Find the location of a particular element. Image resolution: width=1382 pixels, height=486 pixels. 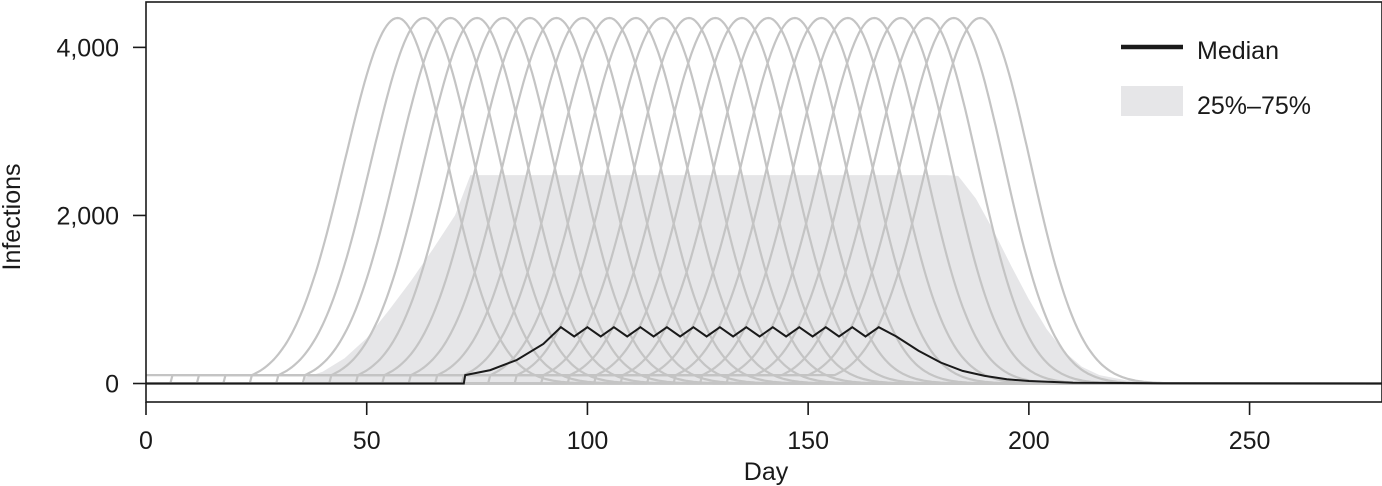

x-tick-label-200: 200 is located at coordinates (1029, 441).